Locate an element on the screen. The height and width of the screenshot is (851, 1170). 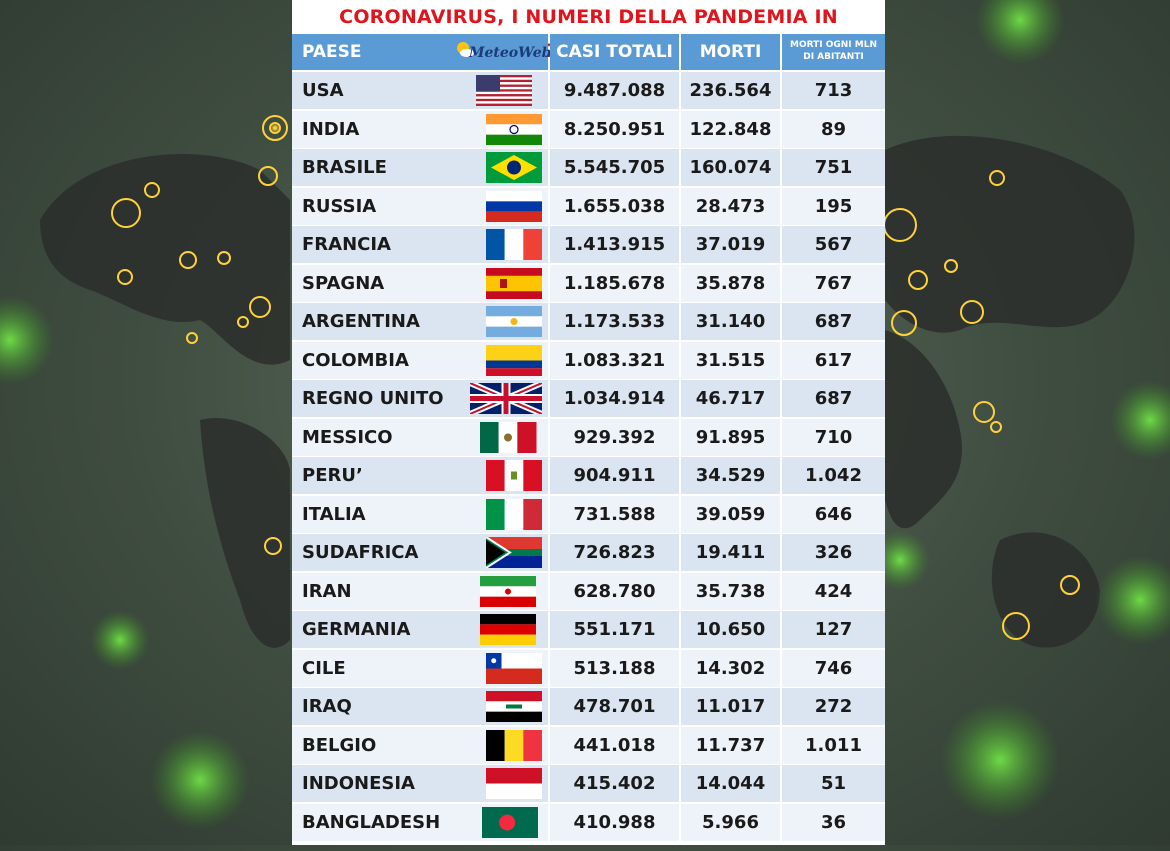
morti-cell: 34.529 is located at coordinates (730, 475).